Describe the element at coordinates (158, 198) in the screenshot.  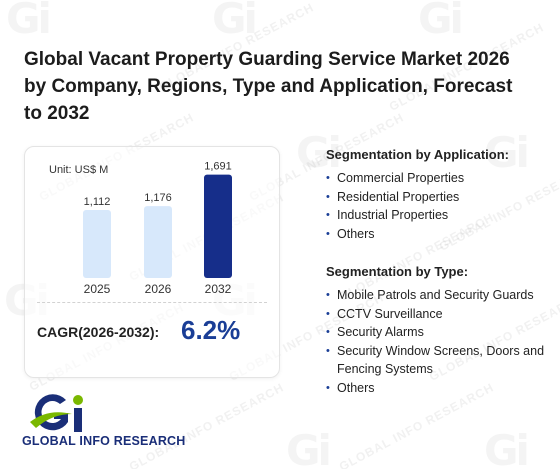
I see `data-label-2026: 1,176` at that location.